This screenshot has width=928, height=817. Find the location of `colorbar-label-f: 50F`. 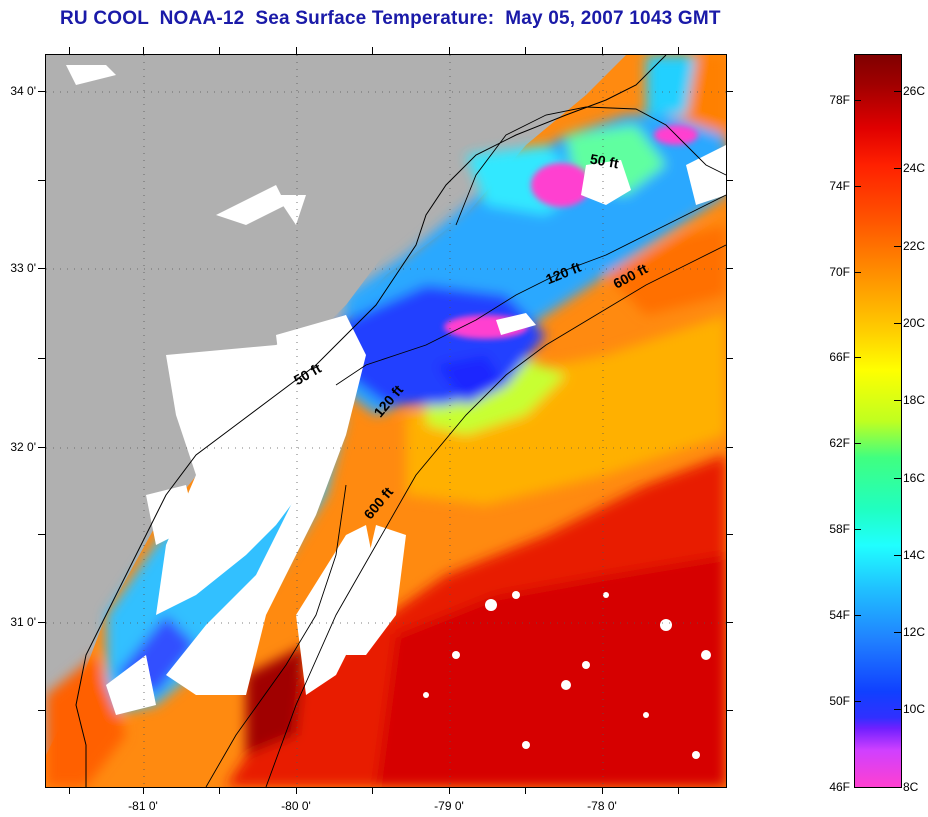

colorbar-label-f: 50F is located at coordinates (839, 701).